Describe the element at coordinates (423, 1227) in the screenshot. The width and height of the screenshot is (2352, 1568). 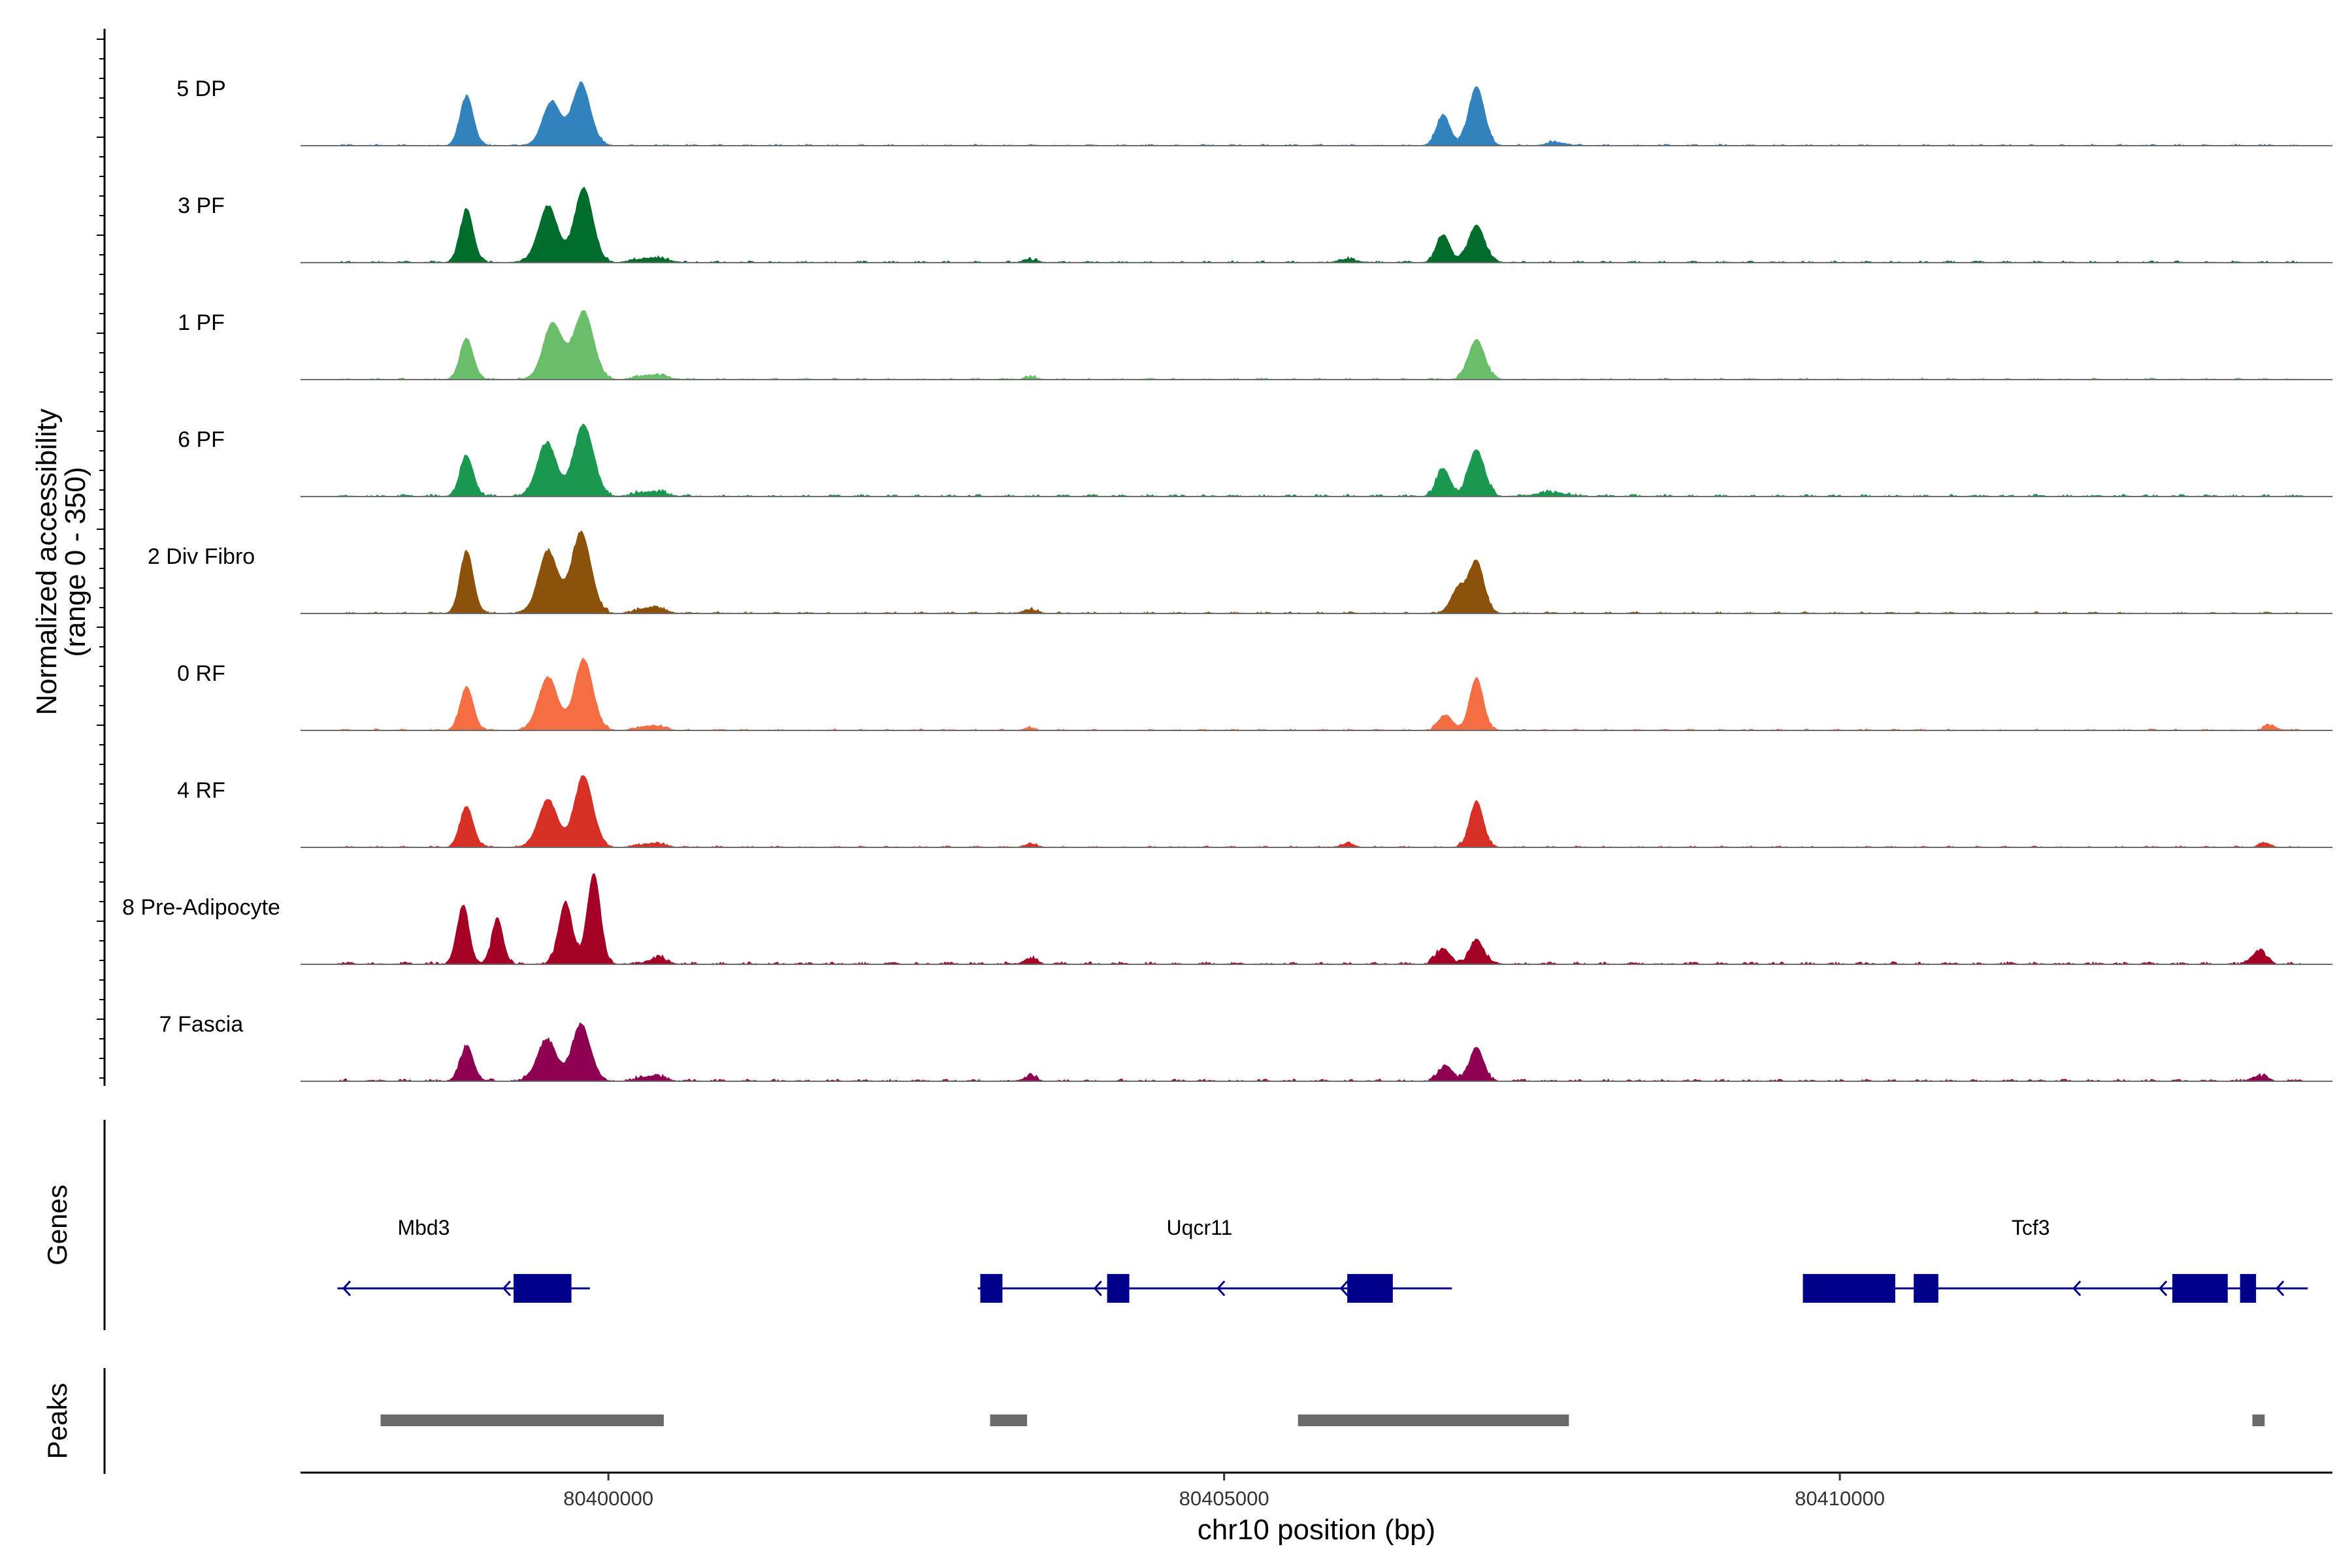
I see `gene-label: Mbd3` at that location.